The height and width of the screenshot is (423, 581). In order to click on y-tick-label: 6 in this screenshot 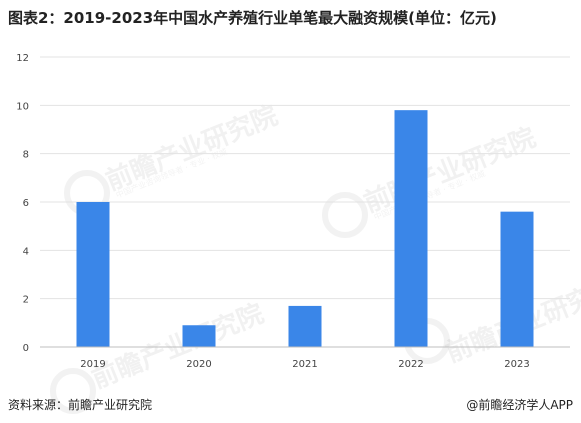, I will do `click(26, 203)`.